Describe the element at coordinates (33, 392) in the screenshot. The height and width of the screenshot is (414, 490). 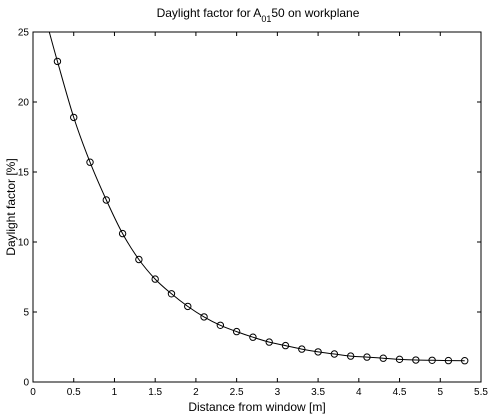
I see `x-tick-label: 0` at that location.